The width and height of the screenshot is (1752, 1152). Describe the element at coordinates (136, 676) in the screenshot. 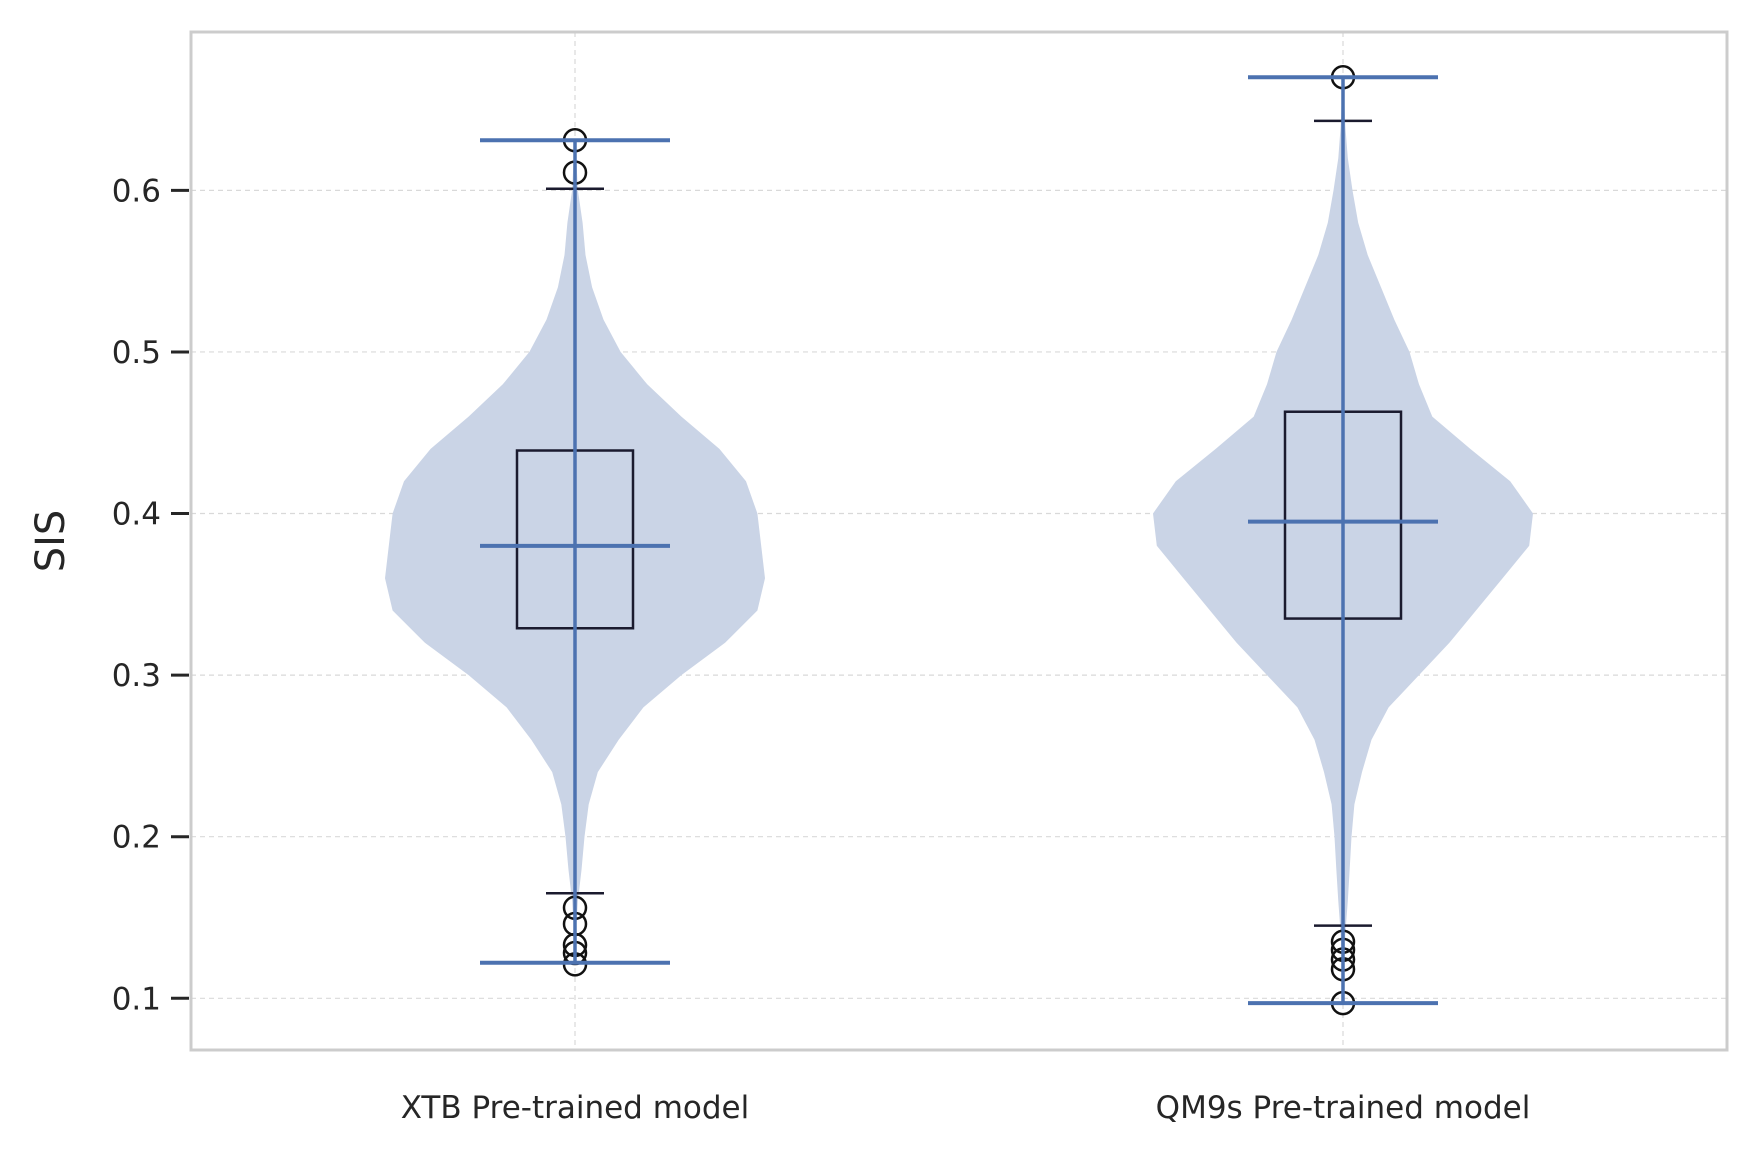

I see `y-tick-label: 0.3` at that location.